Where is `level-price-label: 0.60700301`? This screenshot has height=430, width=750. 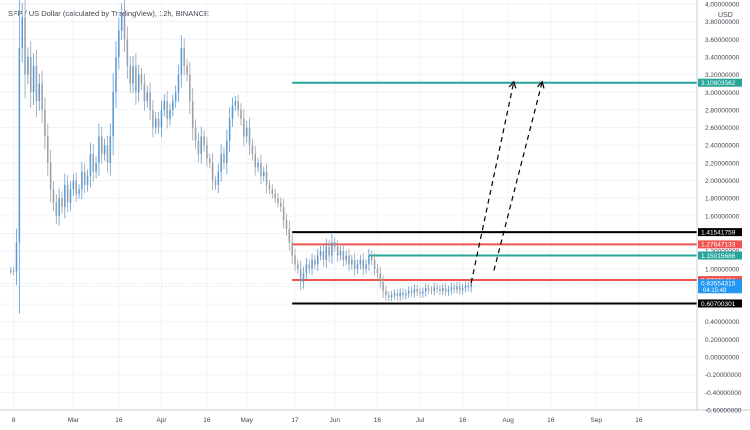 level-price-label: 0.60700301 is located at coordinates (718, 304).